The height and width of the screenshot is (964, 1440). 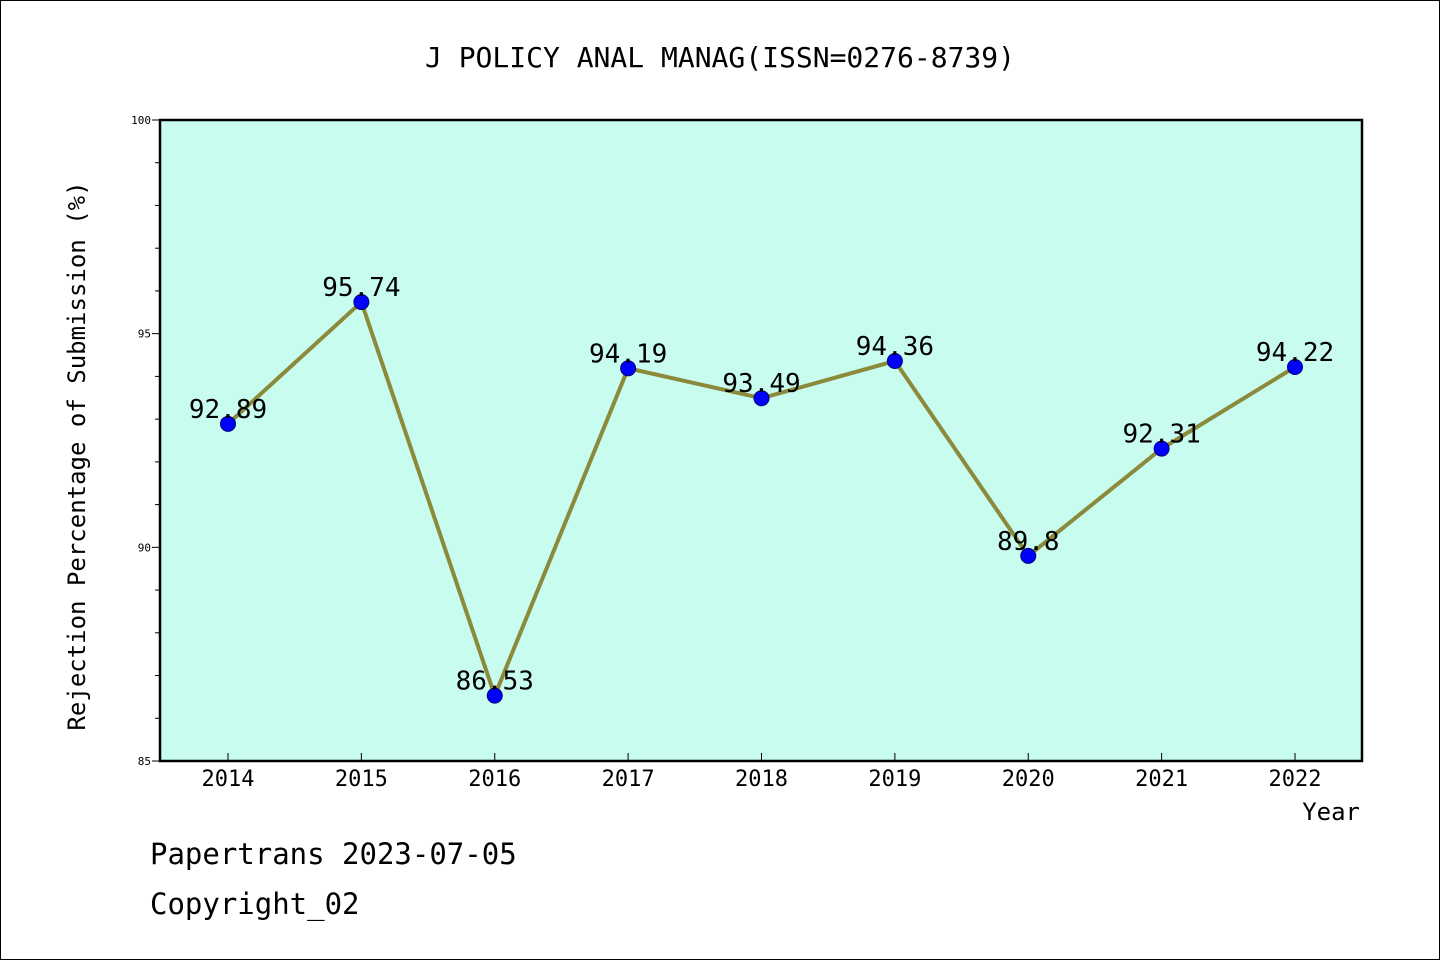 What do you see at coordinates (761, 779) in the screenshot?
I see `x-tick-label: 2018` at bounding box center [761, 779].